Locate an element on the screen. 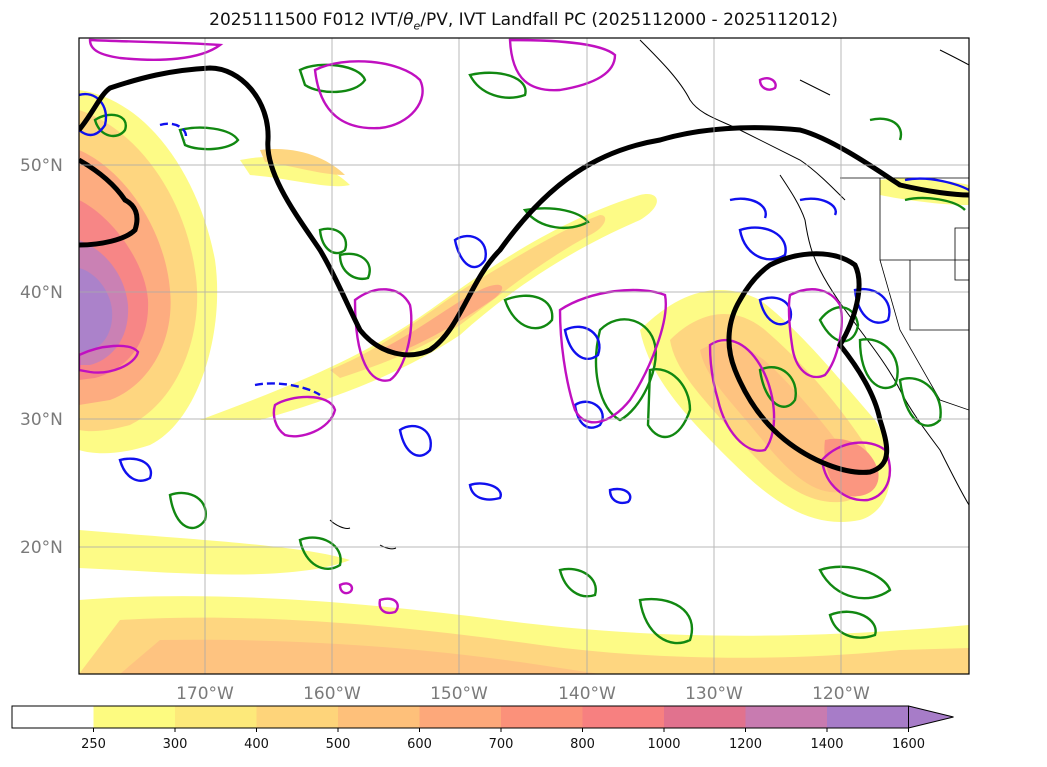 The width and height of the screenshot is (1047, 767). colorbar-tick-label: 1400 is located at coordinates (826, 744).